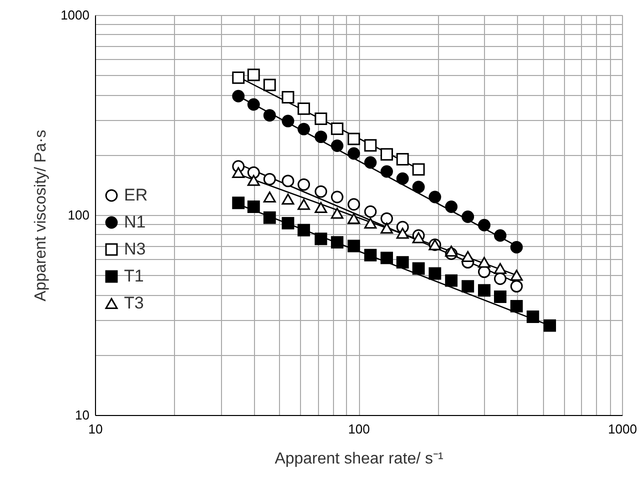 The width and height of the screenshot is (639, 483). I want to click on x-axis-title: Apparent shear rate/ s⁻¹, so click(359, 459).